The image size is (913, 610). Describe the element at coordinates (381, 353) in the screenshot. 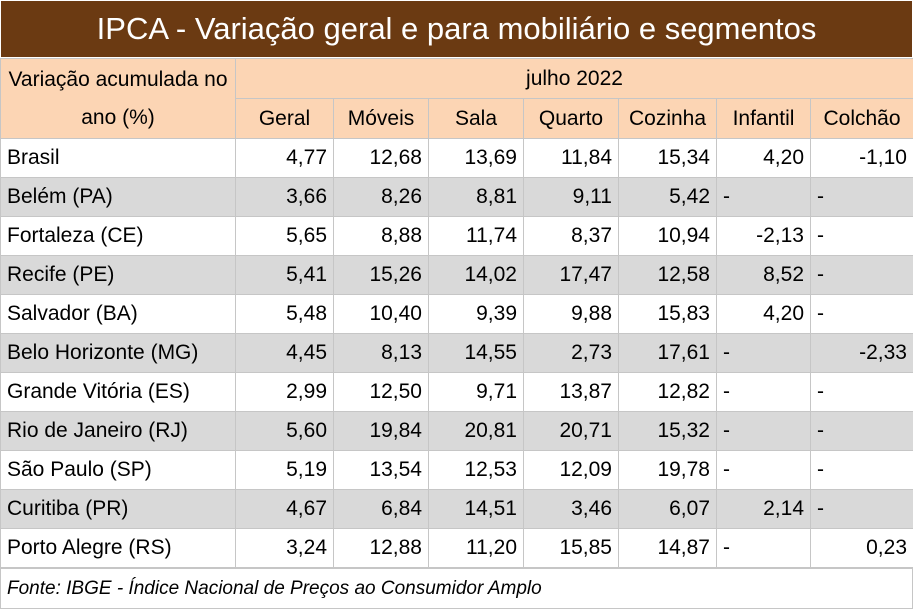

I see `cell: 8,13` at that location.